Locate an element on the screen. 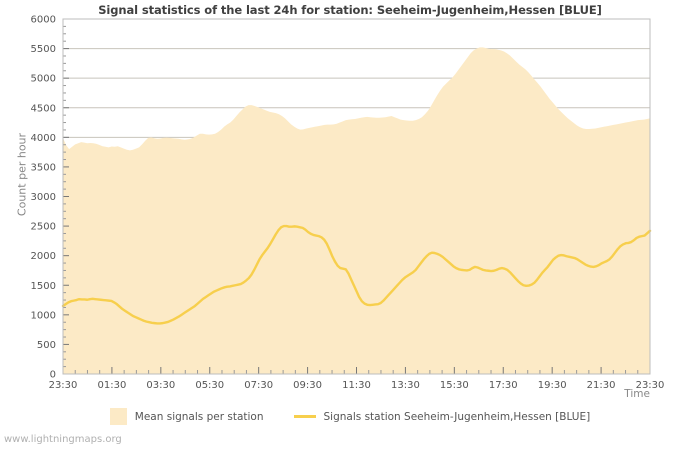 The image size is (700, 450). svg-text: 01:30 is located at coordinates (112, 385).